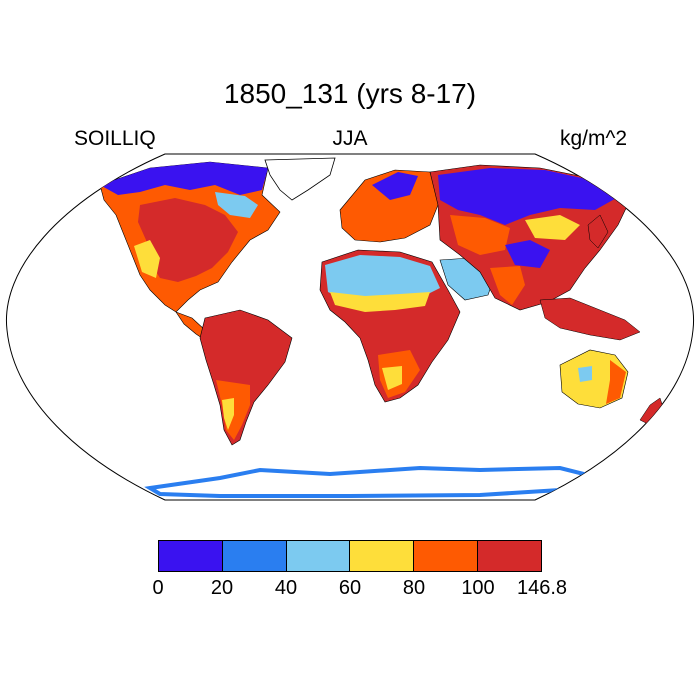 This screenshot has height=700, width=700. I want to click on colorbar-label-100: 100, so click(477, 588).